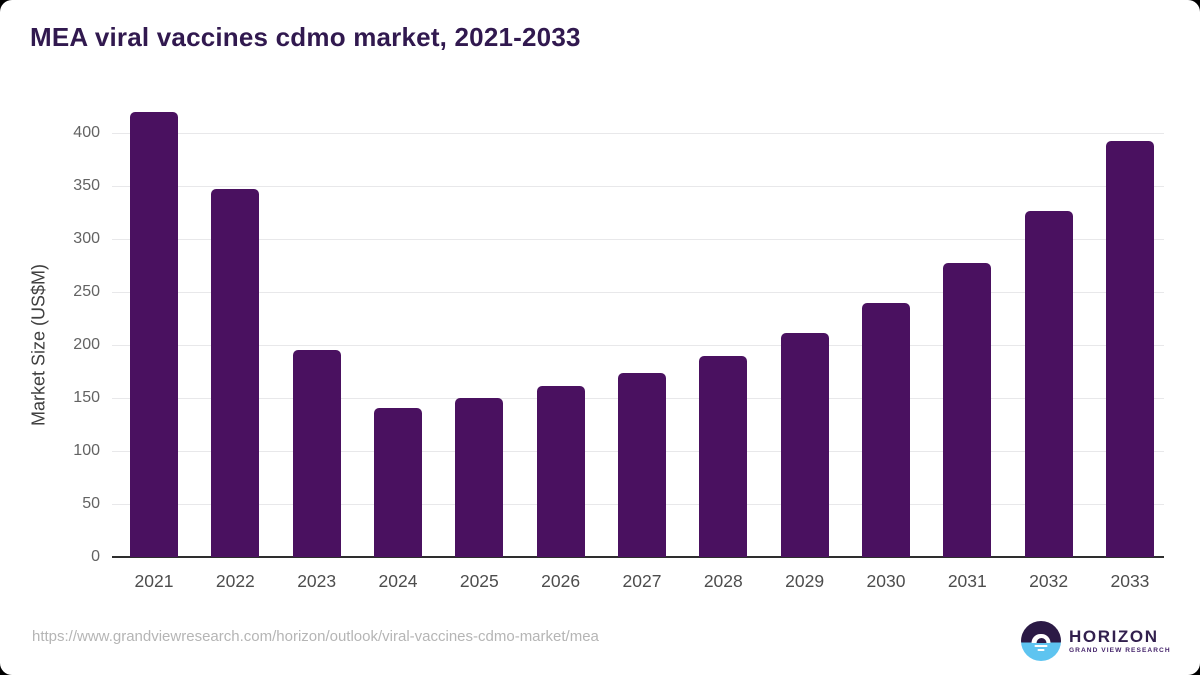  I want to click on y-tick-label-250: 250, so click(86, 291).